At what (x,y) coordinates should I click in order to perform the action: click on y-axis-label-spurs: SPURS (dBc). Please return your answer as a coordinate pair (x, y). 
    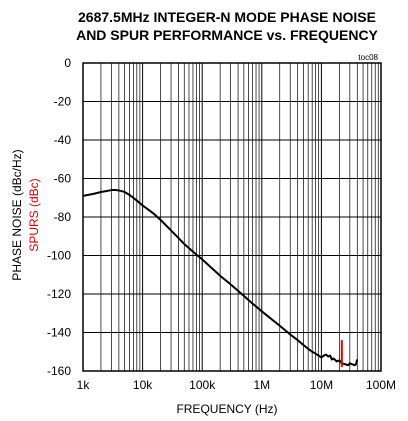
    Looking at the image, I should click on (34, 214).